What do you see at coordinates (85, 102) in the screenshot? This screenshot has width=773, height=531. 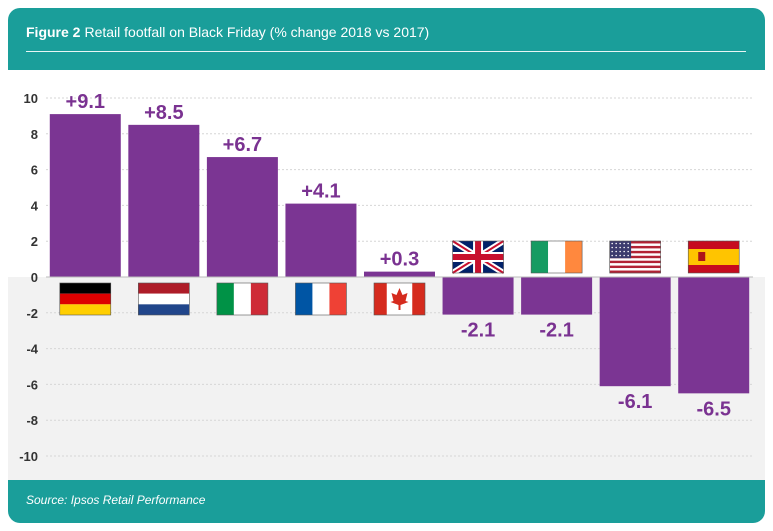 I see `value-label-0: +9.1` at bounding box center [85, 102].